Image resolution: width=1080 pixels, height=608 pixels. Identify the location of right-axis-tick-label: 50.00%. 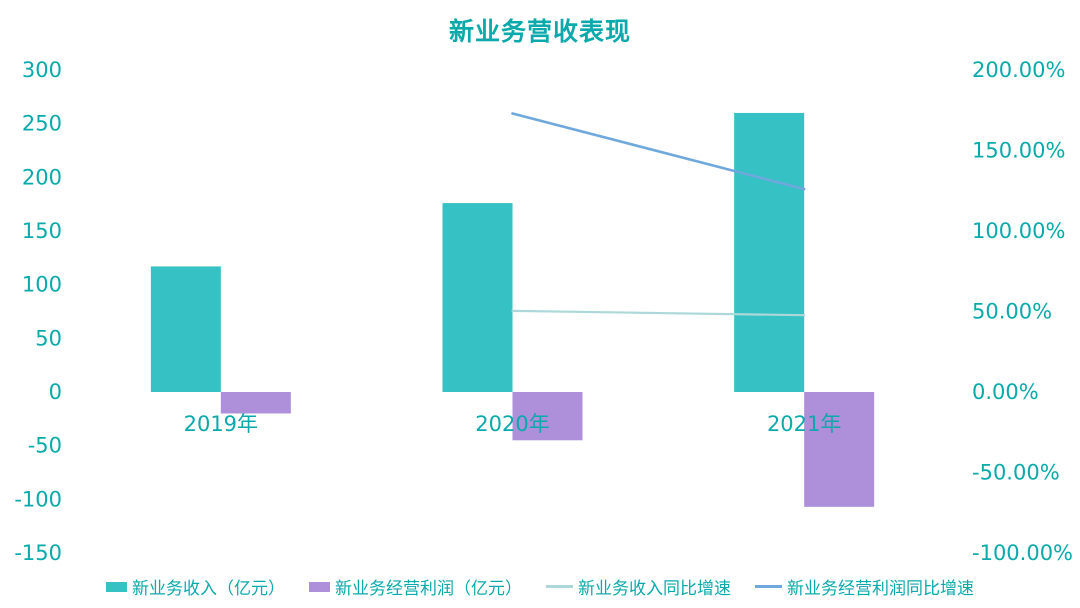
(1012, 312).